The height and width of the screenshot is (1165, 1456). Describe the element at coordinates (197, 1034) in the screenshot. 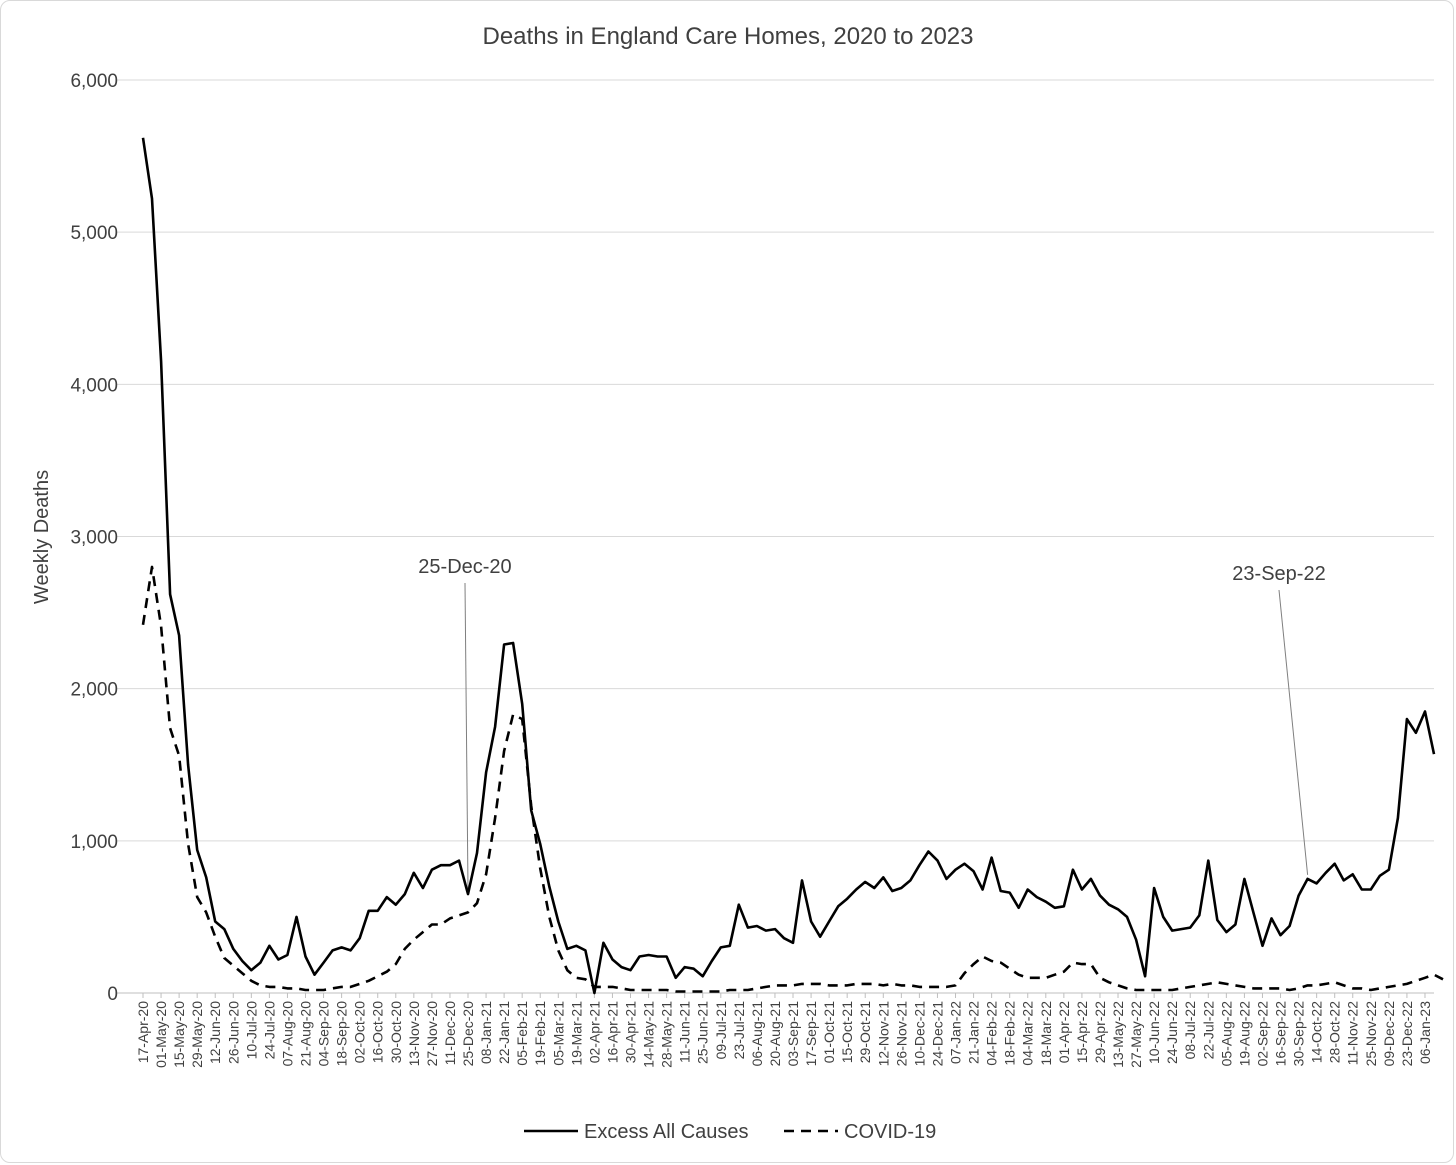

I see `x-tick-label: 29-May-20` at that location.